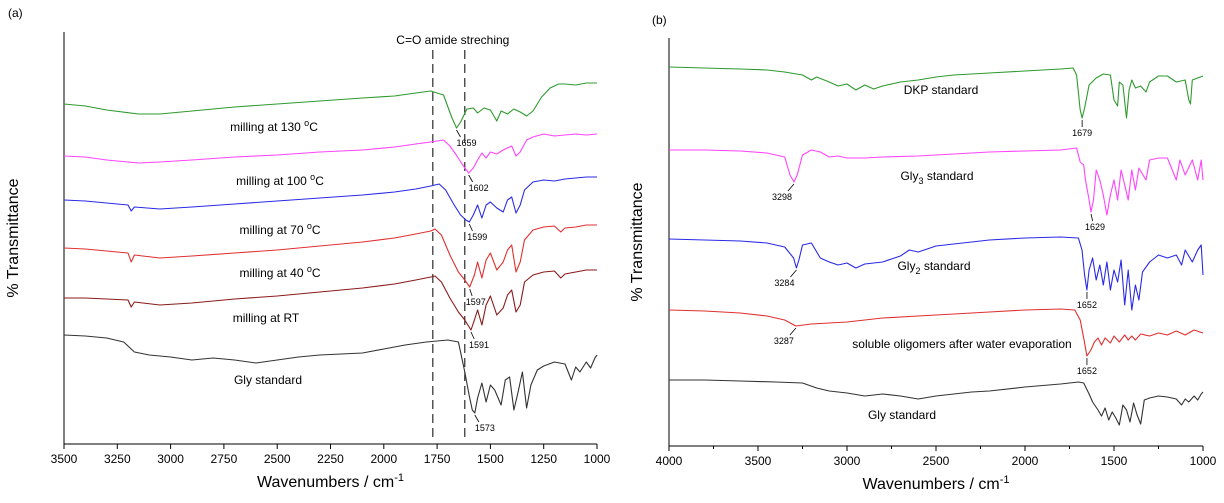 Image resolution: width=1224 pixels, height=503 pixels. Describe the element at coordinates (784, 283) in the screenshot. I see `peak-label: 3284` at that location.